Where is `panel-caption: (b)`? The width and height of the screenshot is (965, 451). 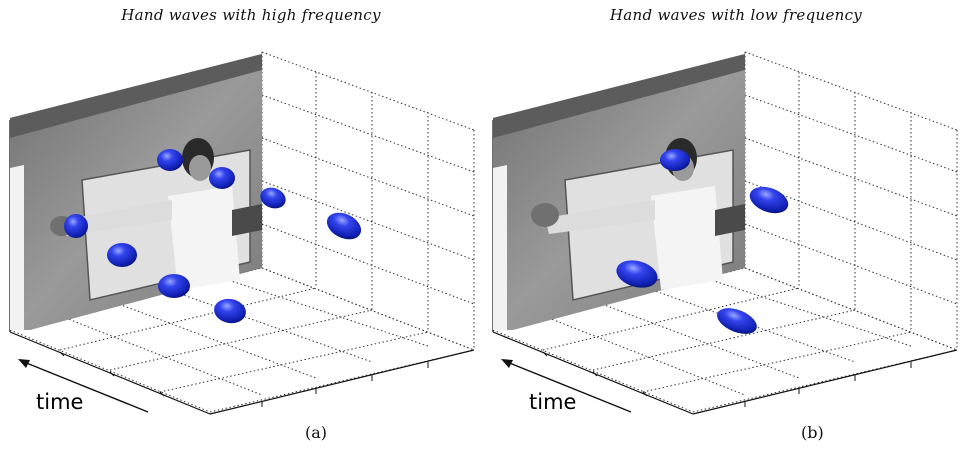 panel-caption: (b) is located at coordinates (812, 432).